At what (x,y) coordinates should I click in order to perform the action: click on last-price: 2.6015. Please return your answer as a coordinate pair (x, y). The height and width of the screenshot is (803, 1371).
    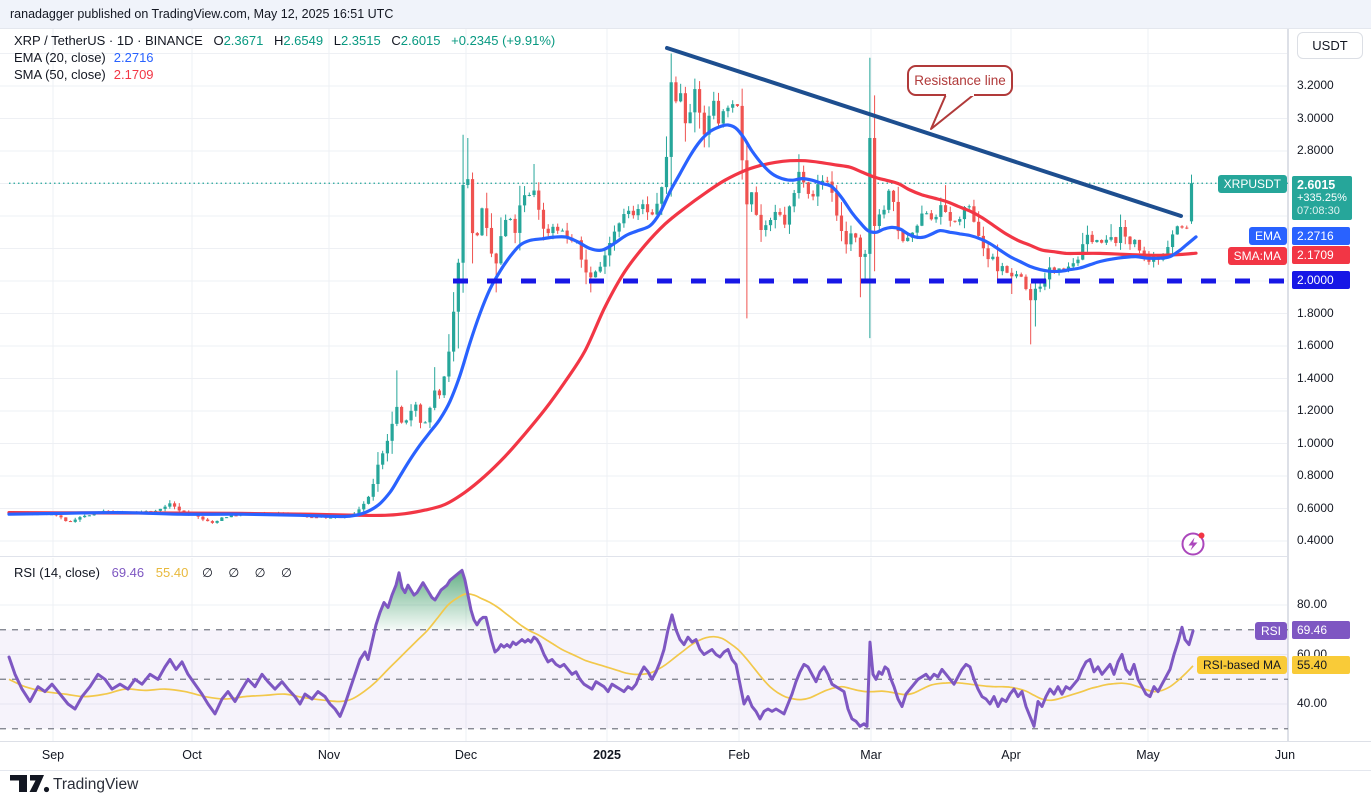
    Looking at the image, I should click on (1316, 185).